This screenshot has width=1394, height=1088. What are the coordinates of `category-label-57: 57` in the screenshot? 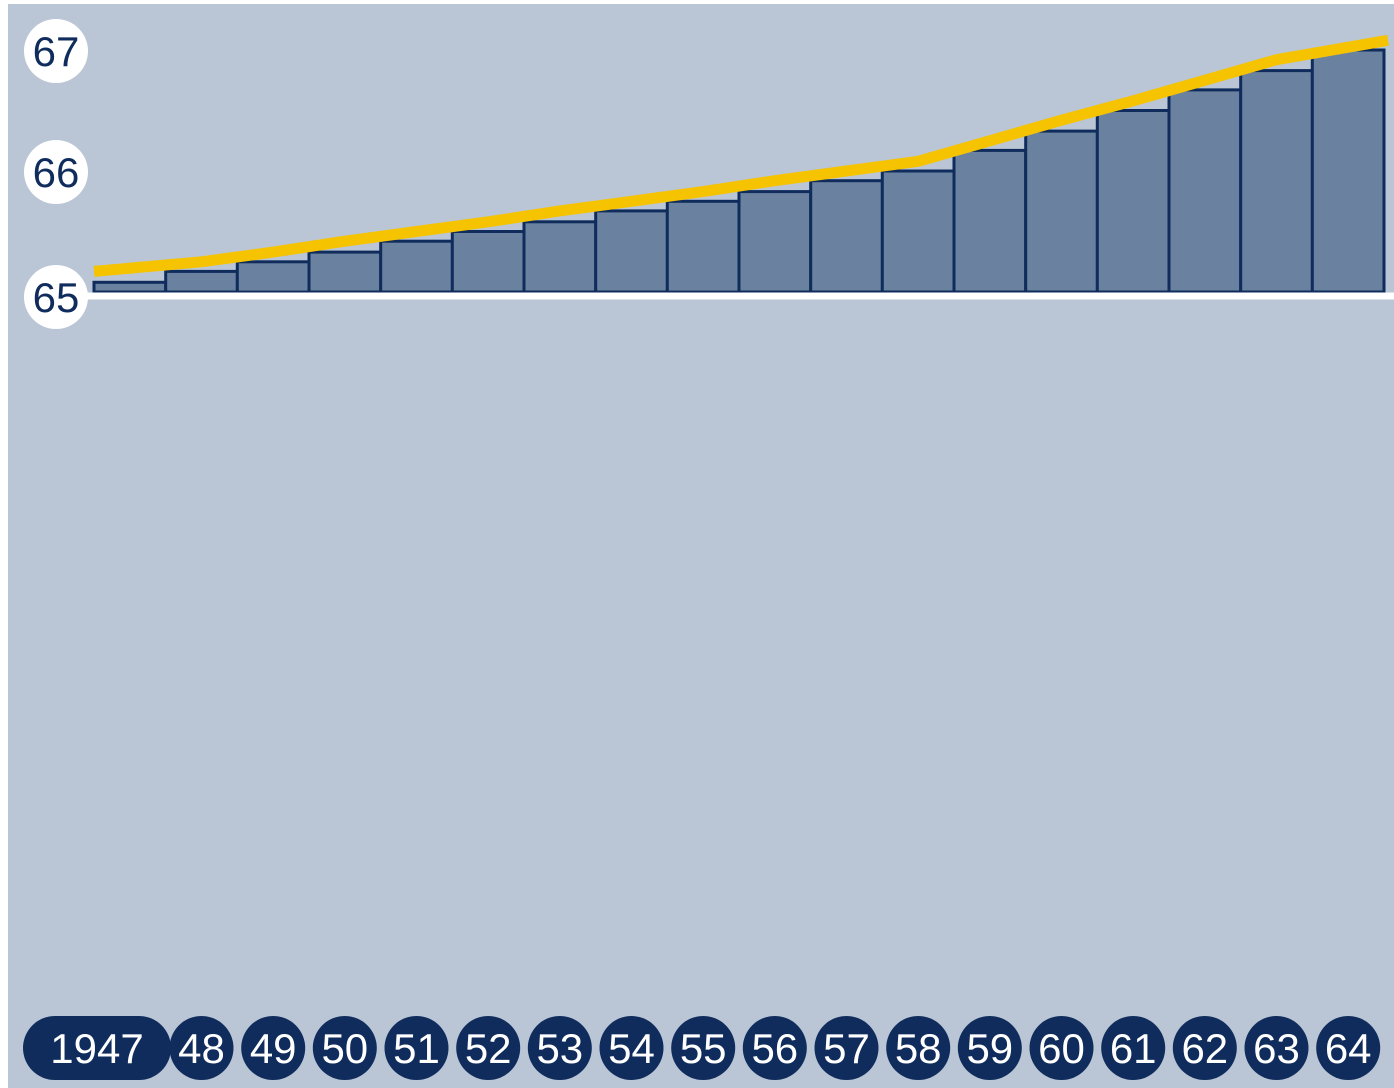 It's located at (846, 1048).